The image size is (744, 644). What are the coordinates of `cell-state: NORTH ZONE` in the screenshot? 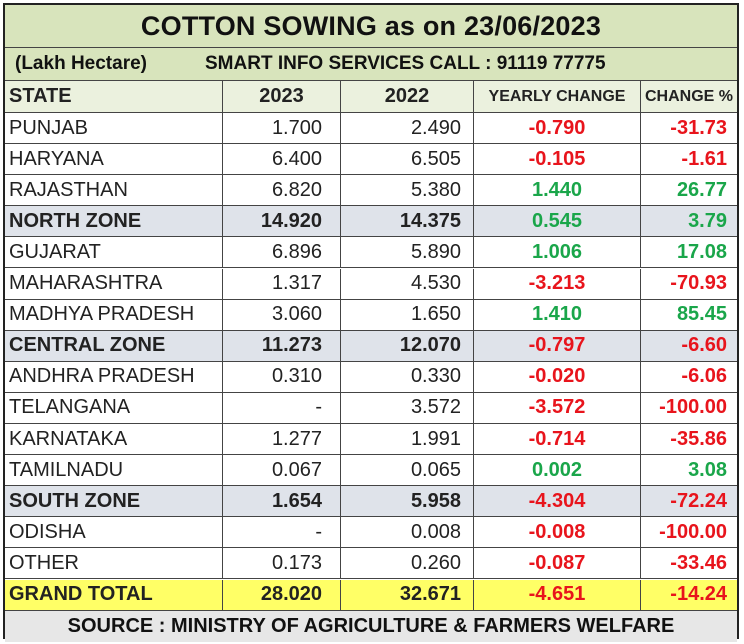 It's located at (114, 221).